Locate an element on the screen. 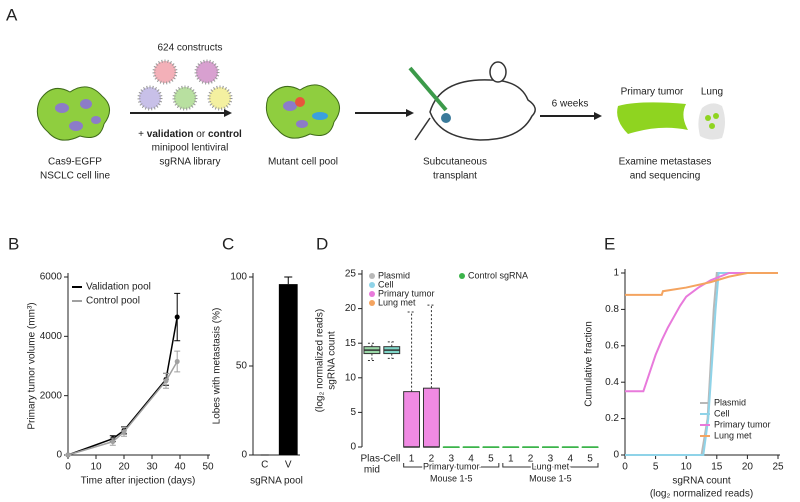 The height and width of the screenshot is (502, 800). x-axis-label: (log₂ normalized reads) is located at coordinates (701, 494).